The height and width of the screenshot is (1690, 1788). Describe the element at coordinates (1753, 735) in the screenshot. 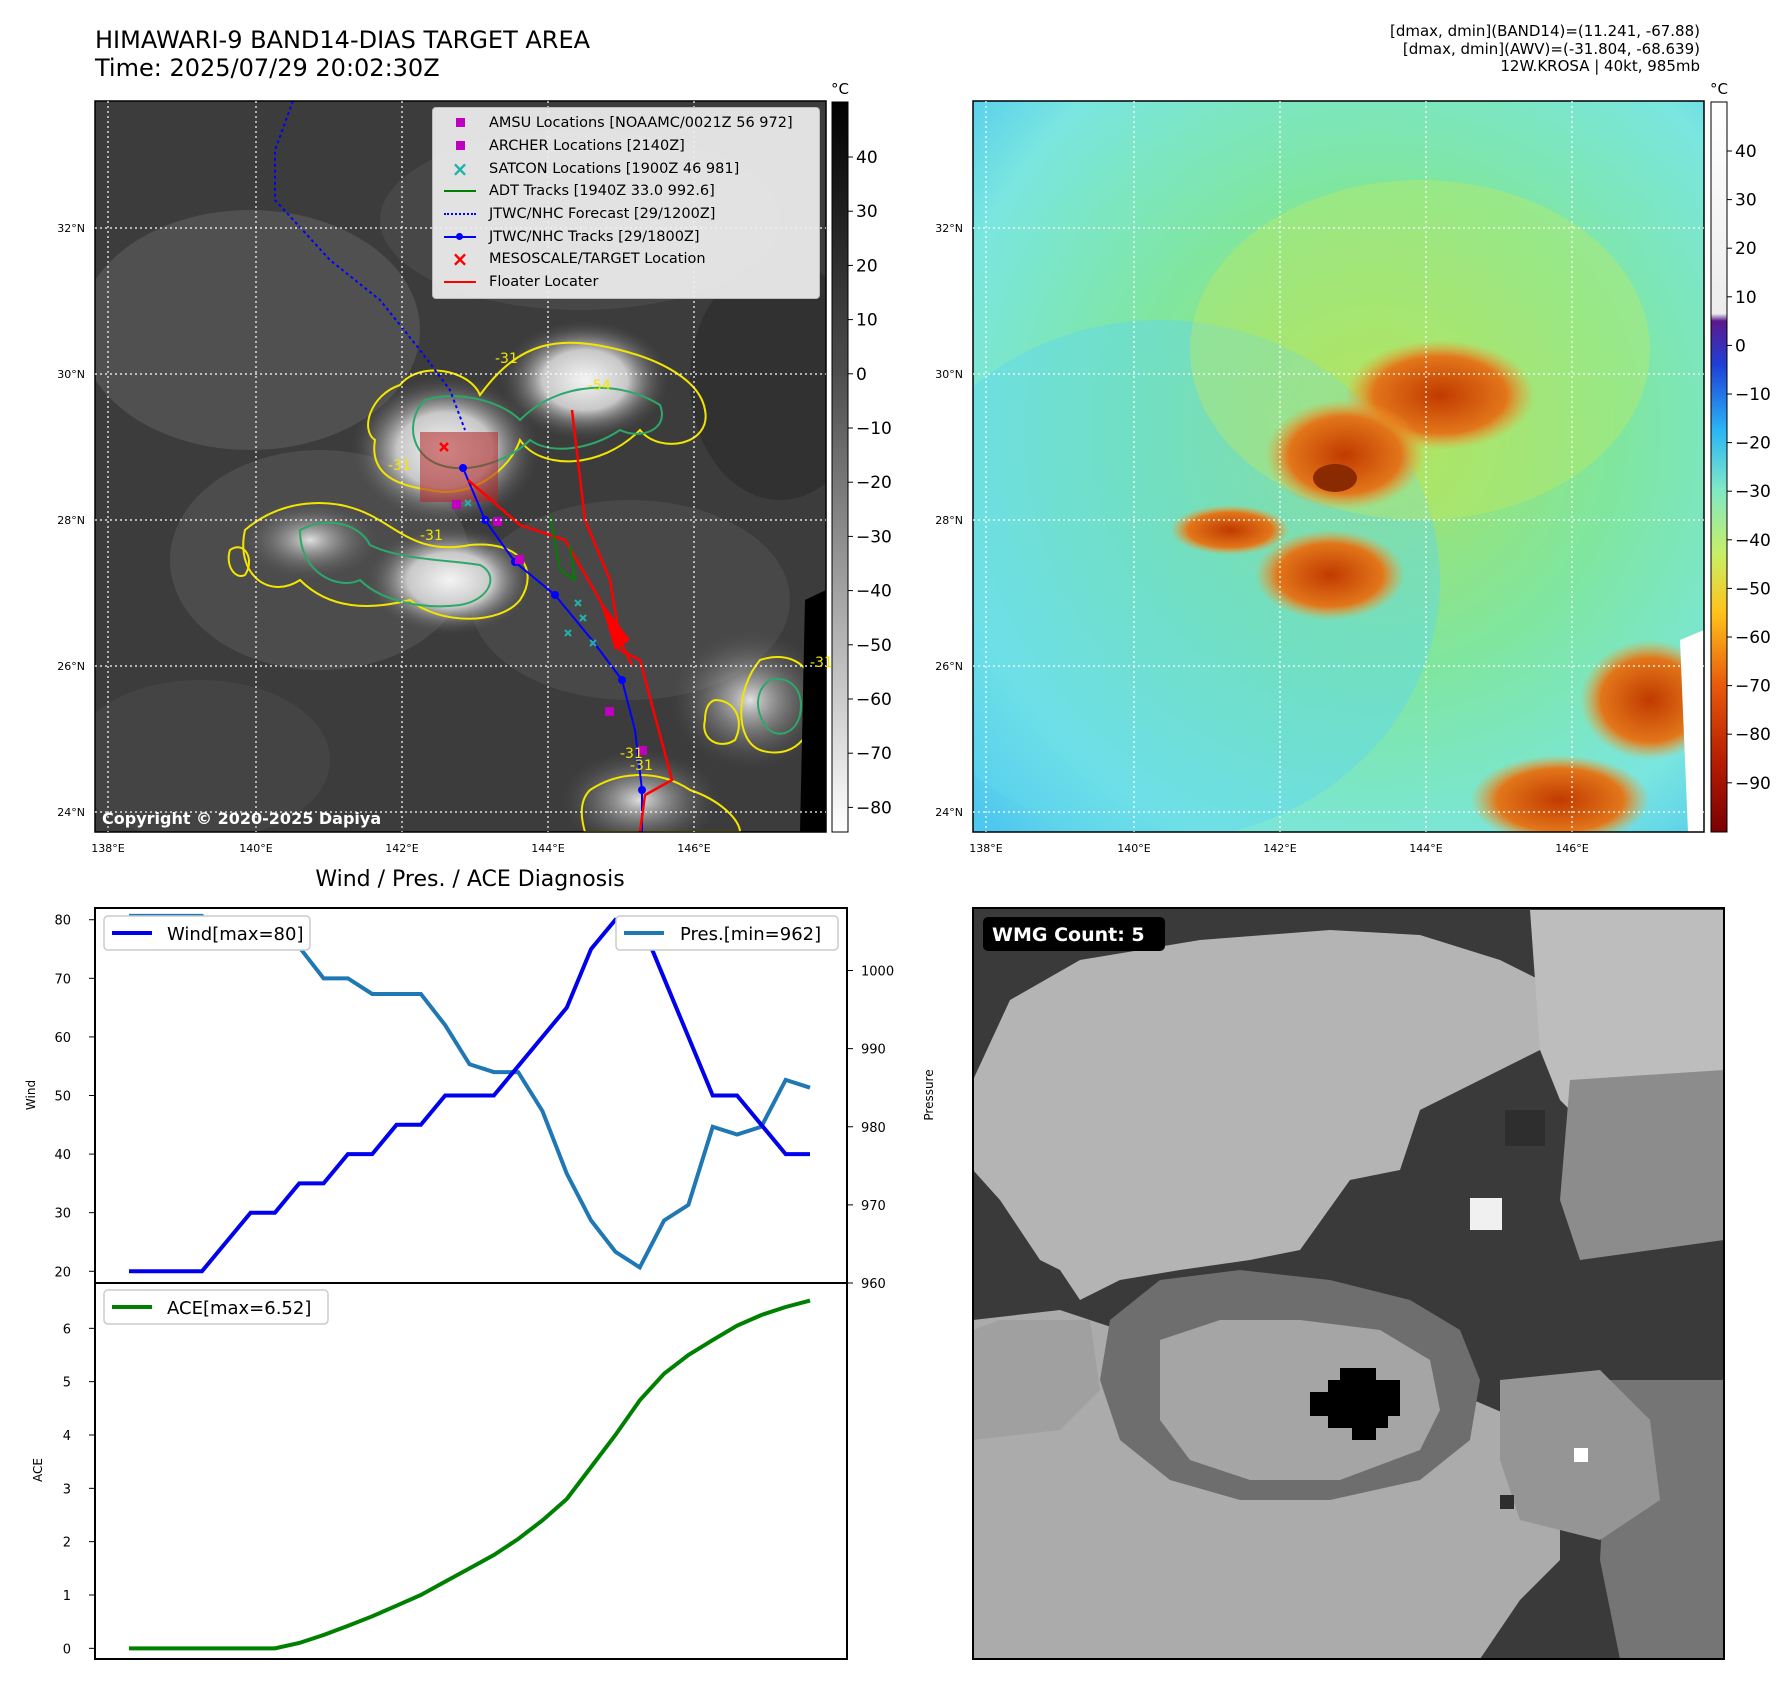

I see `awv-cbar-tick-label: −80` at that location.